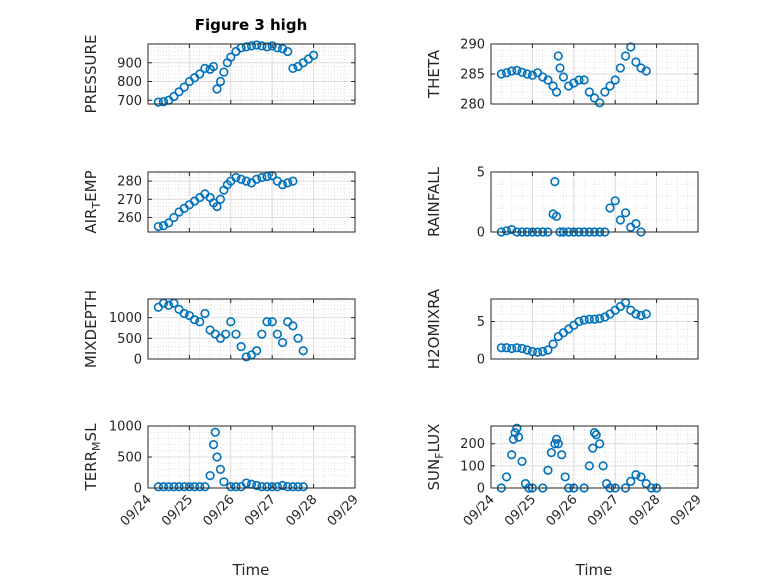 The width and height of the screenshot is (778, 583). I want to click on y-axis-label: H2OMIXRA, so click(434, 328).